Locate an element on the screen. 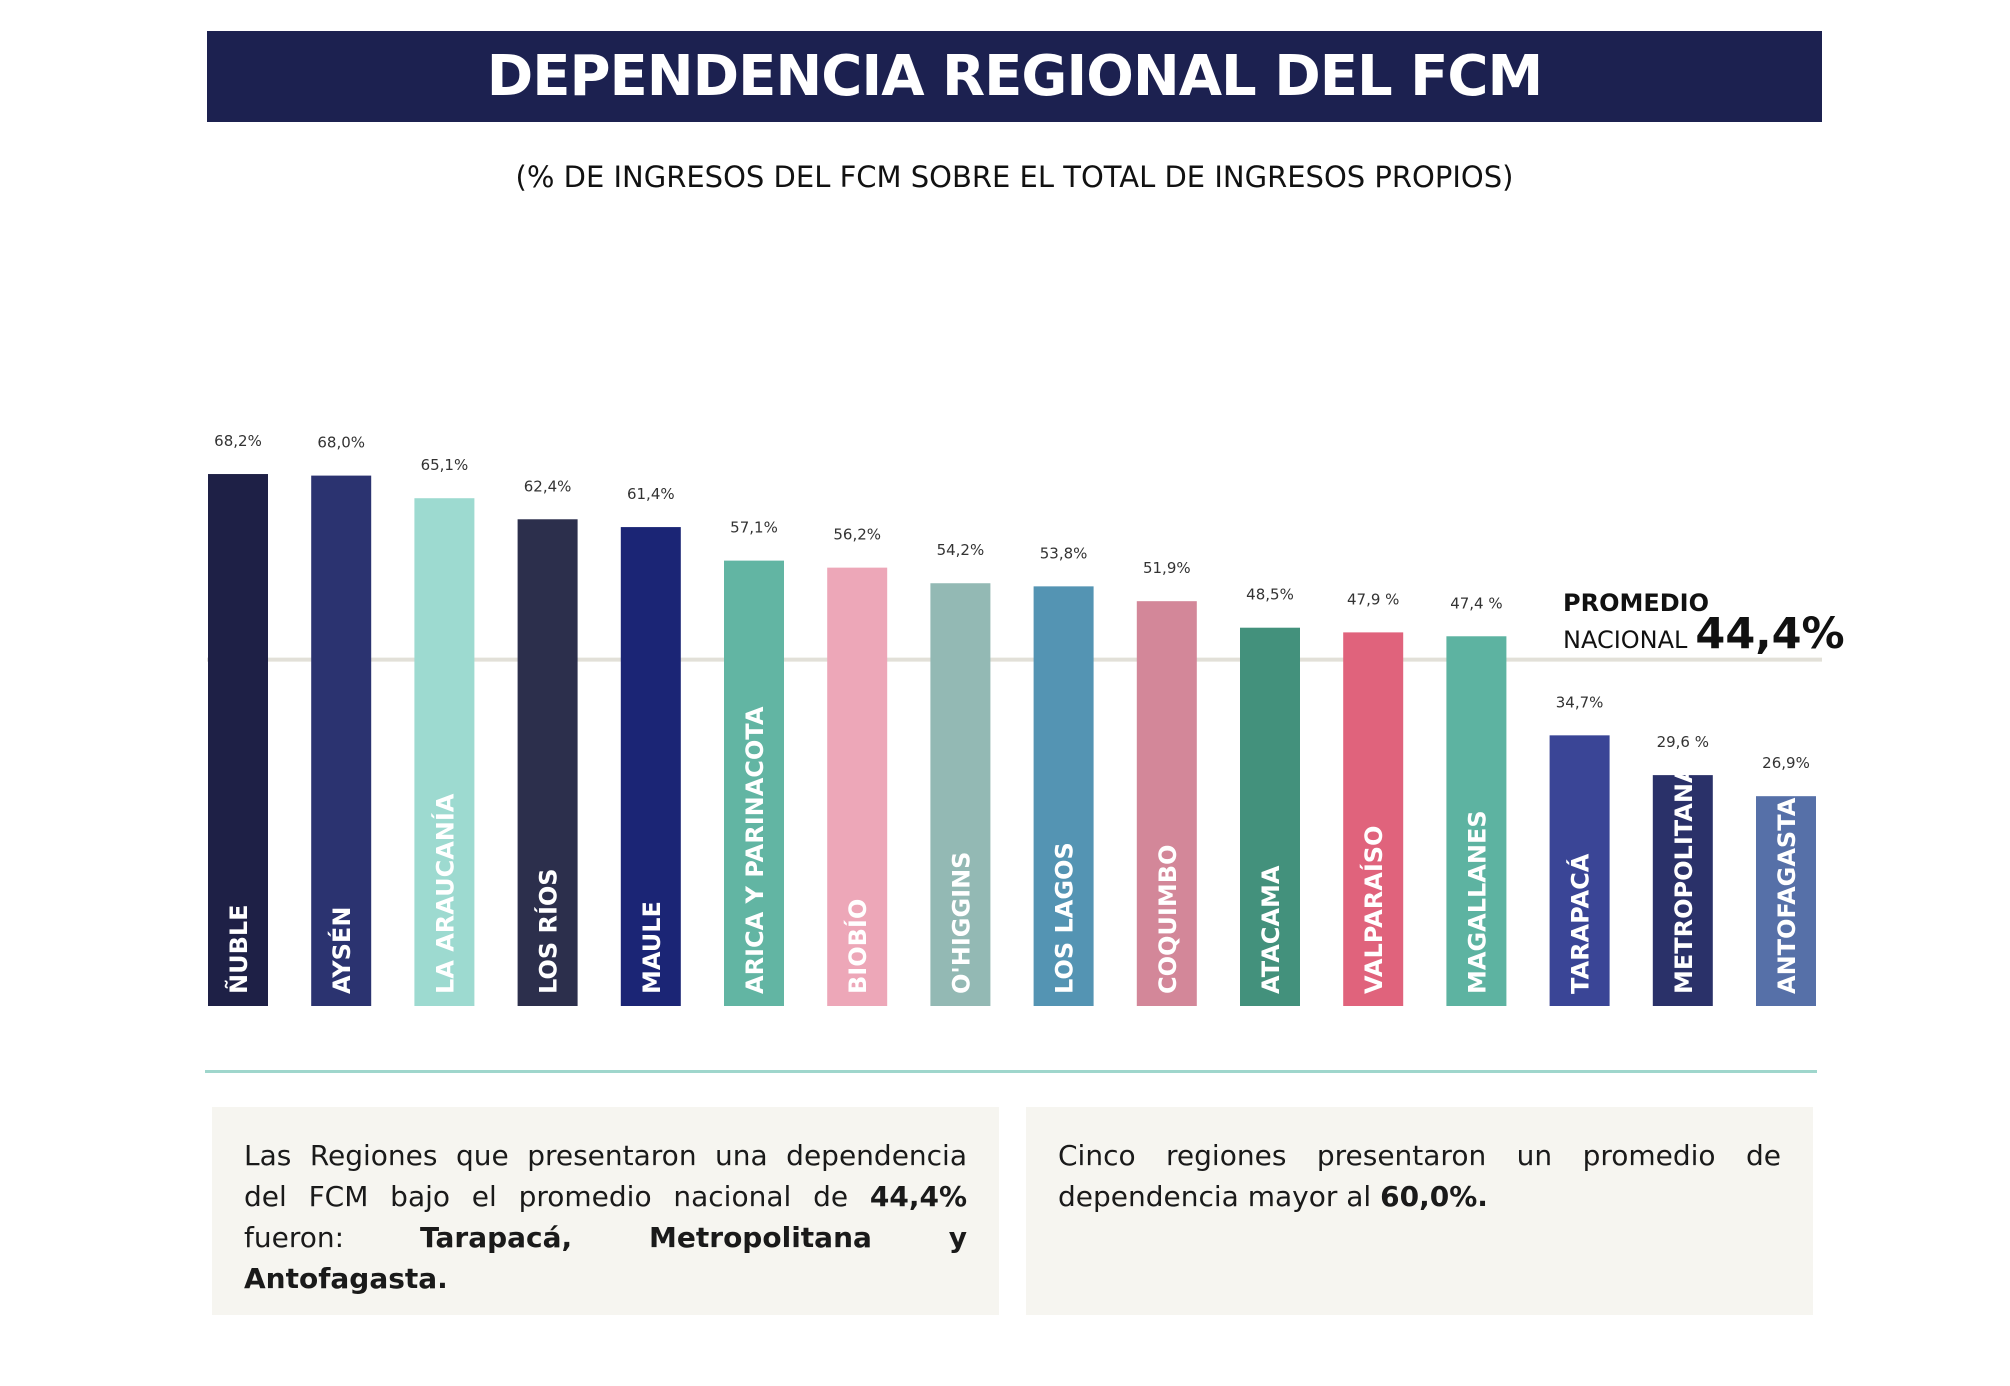 The width and height of the screenshot is (2010, 1386). average-line1: PROMEDIO is located at coordinates (1636, 603).